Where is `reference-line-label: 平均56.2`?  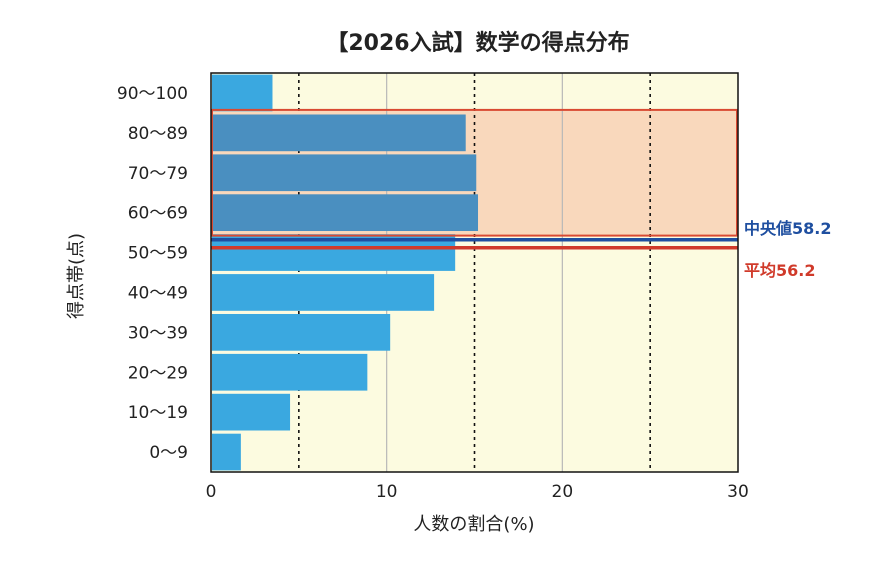 reference-line-label: 平均56.2 is located at coordinates (779, 270).